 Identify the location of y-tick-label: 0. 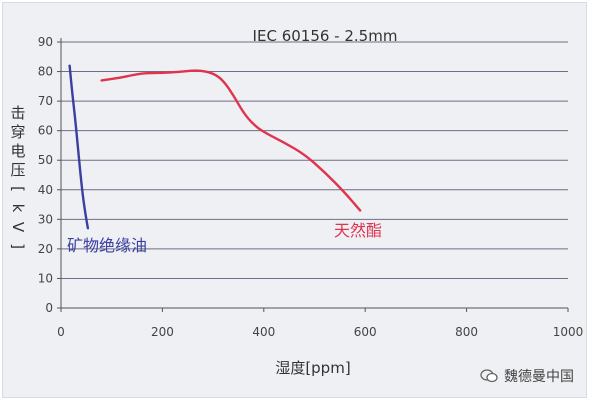
(49, 308).